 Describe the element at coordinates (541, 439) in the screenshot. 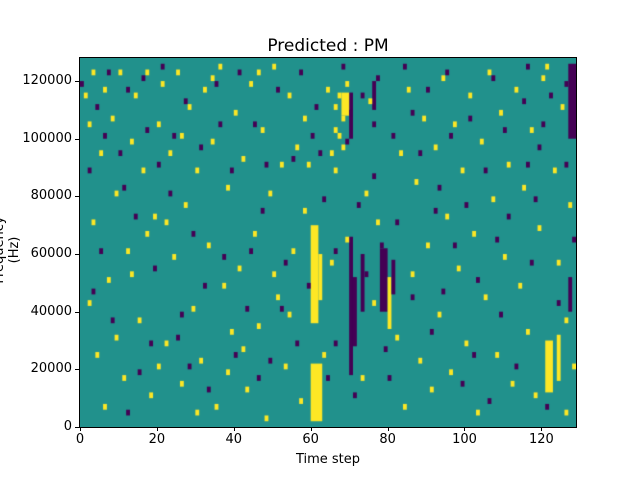

I see `x-tick-label: 120` at that location.